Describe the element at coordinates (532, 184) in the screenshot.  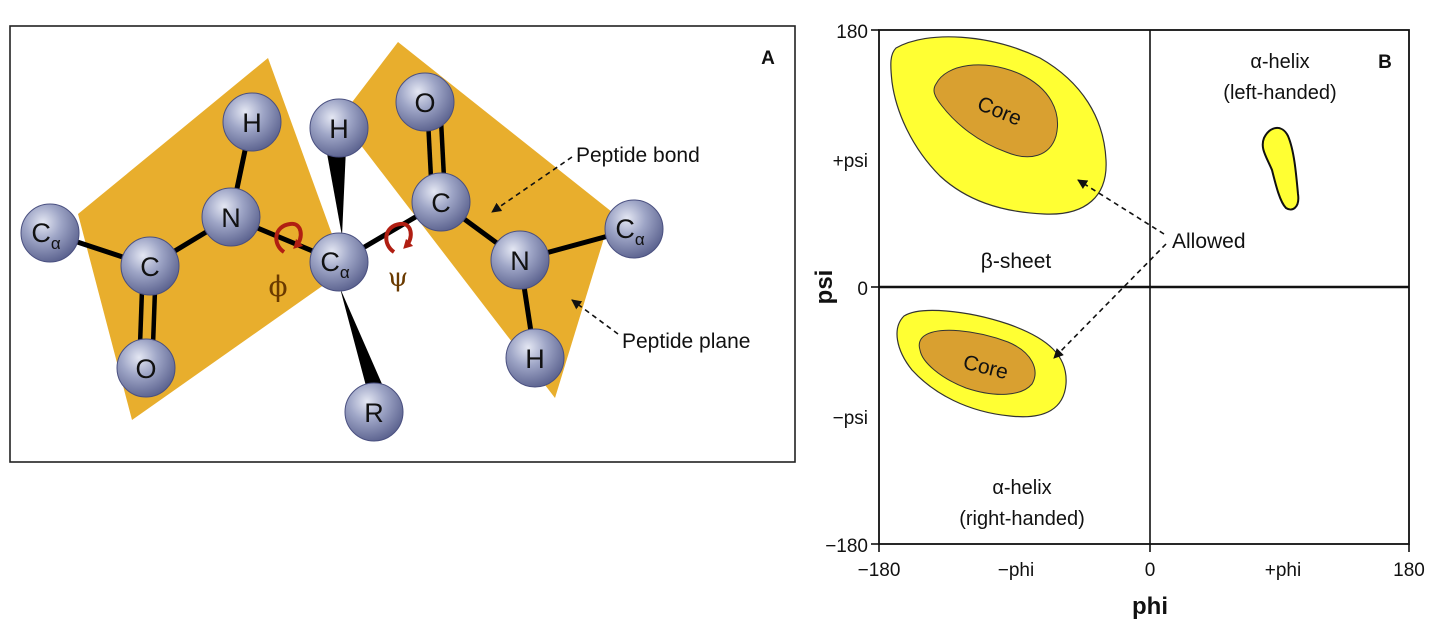
I see `peptide-bond-arrow` at that location.